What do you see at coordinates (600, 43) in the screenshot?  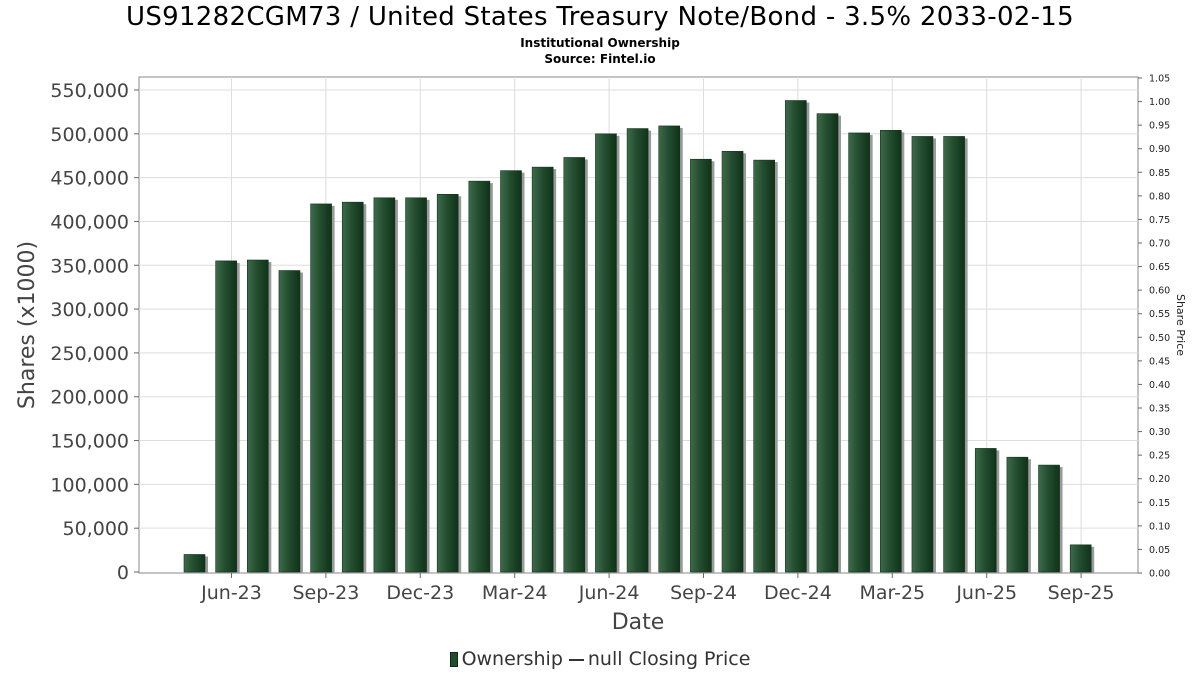 I see `chart-subtitle: Institutional Ownership` at bounding box center [600, 43].